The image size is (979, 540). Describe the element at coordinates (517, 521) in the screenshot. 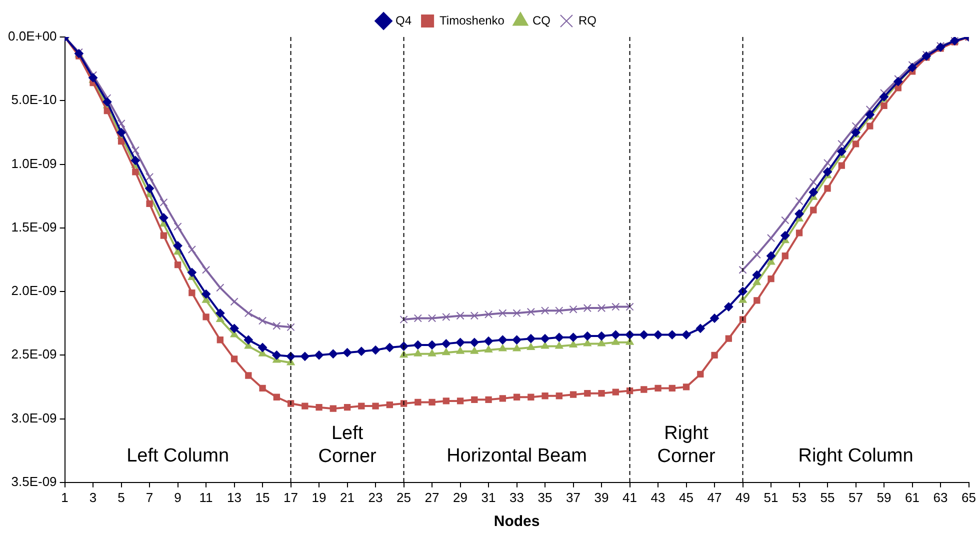

I see `x-axis-title: Nodes` at that location.